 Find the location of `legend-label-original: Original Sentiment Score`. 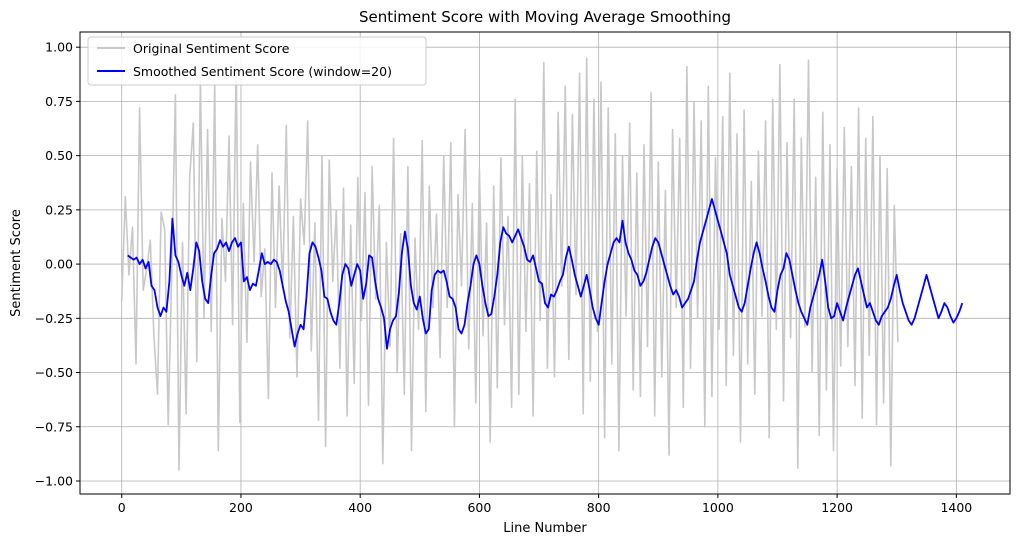

legend-label-original: Original Sentiment Score is located at coordinates (211, 48).